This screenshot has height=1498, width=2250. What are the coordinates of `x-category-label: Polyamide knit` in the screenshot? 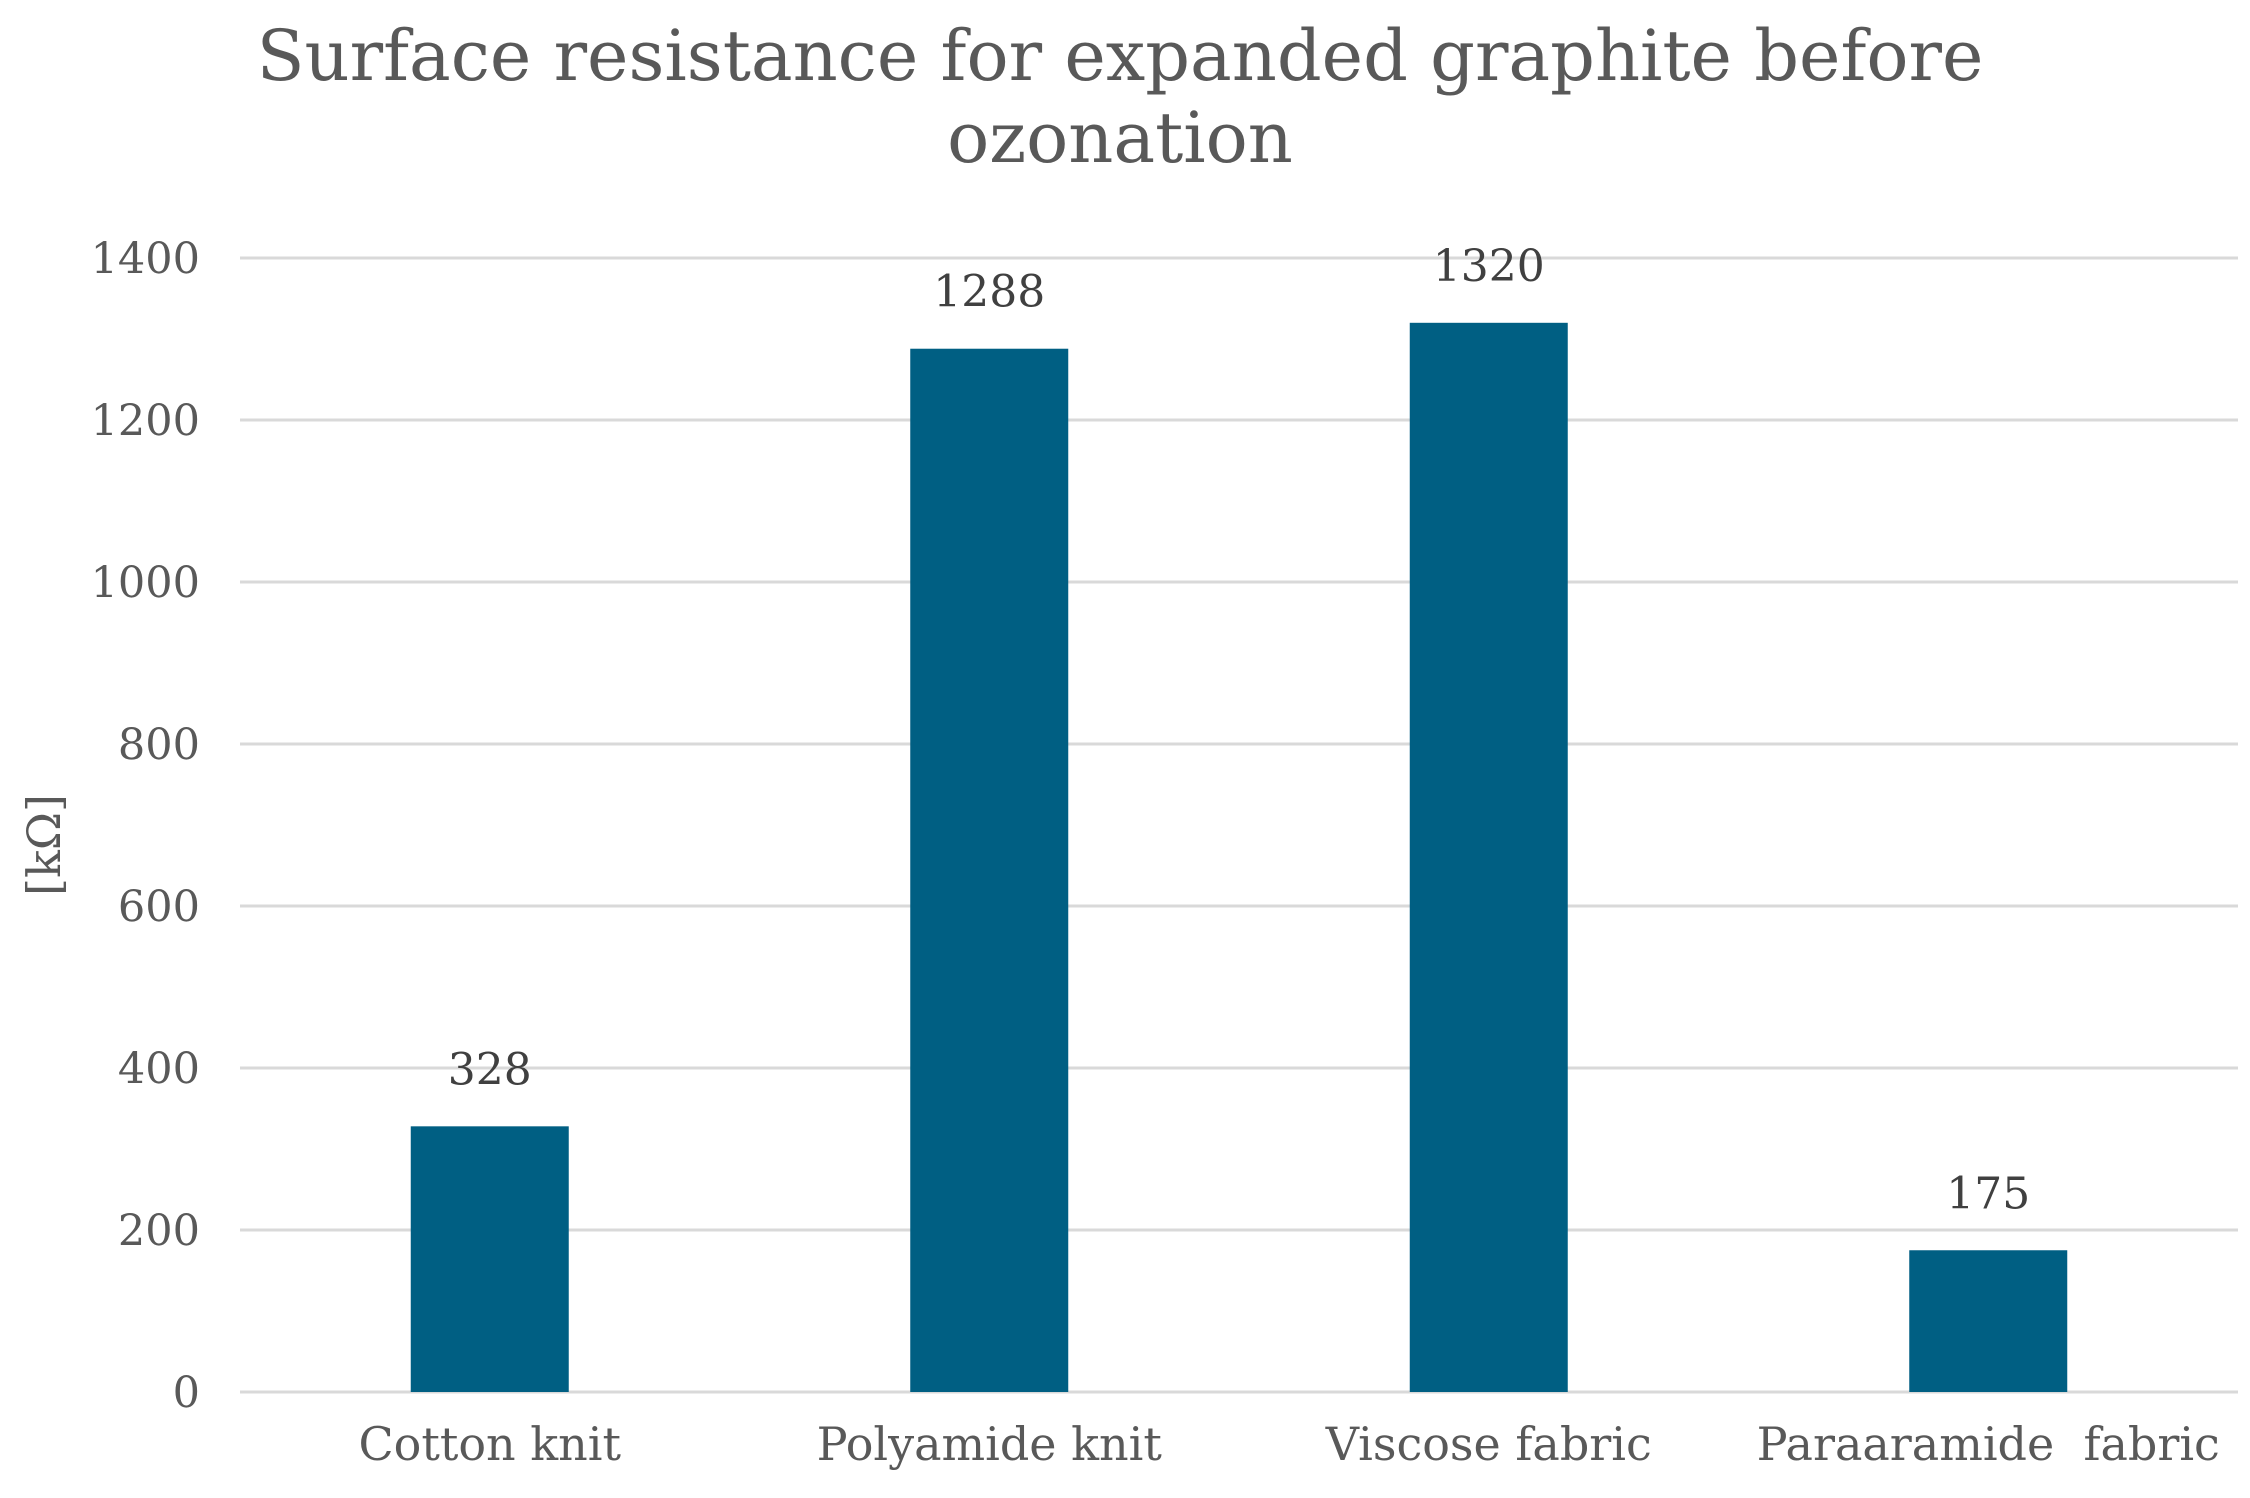 It's located at (990, 1444).